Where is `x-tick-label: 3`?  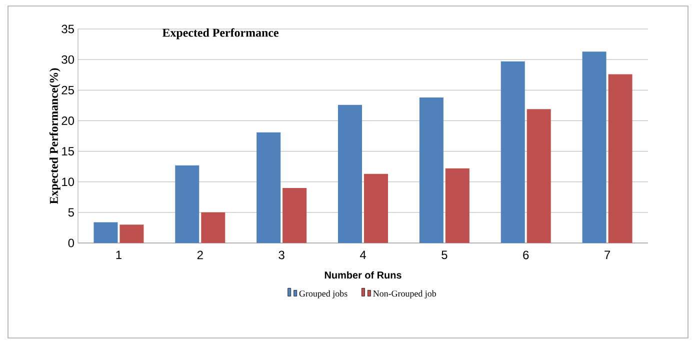
x-tick-label: 3 is located at coordinates (281, 255).